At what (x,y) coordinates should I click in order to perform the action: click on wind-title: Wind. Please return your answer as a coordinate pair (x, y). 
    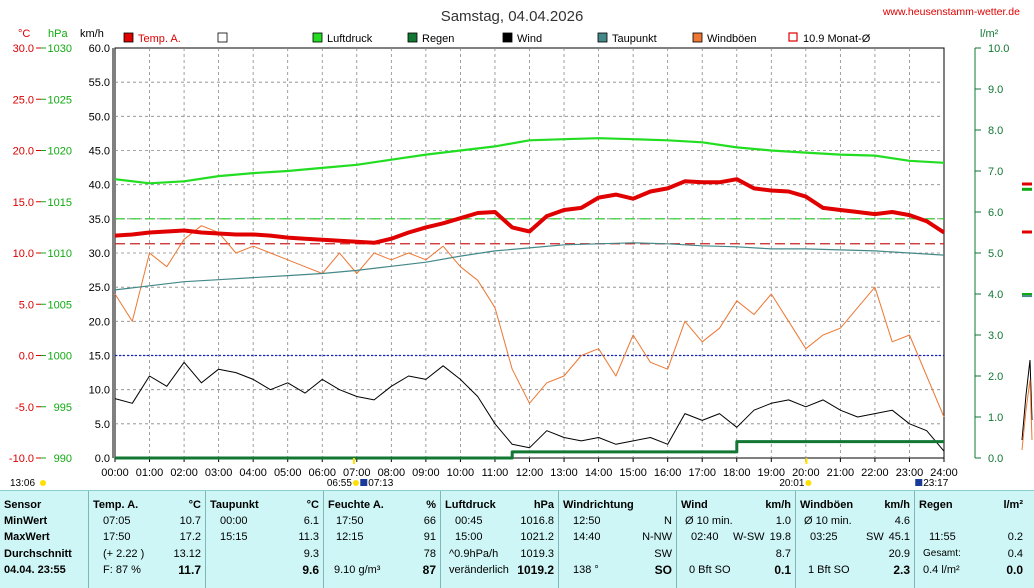
    Looking at the image, I should click on (694, 505).